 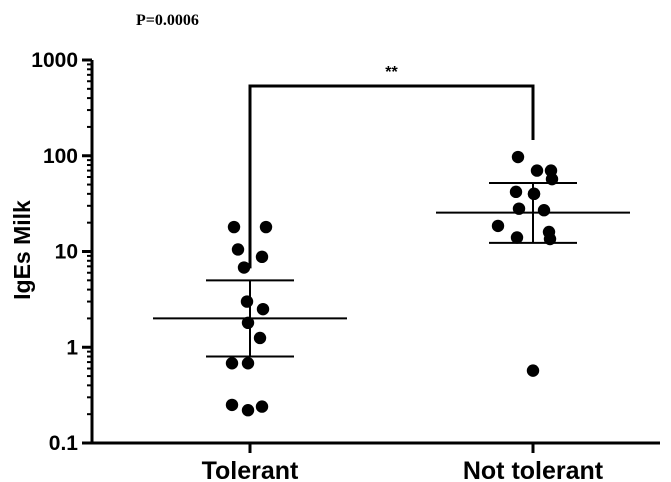 I want to click on significance-label: **, so click(x=391, y=72).